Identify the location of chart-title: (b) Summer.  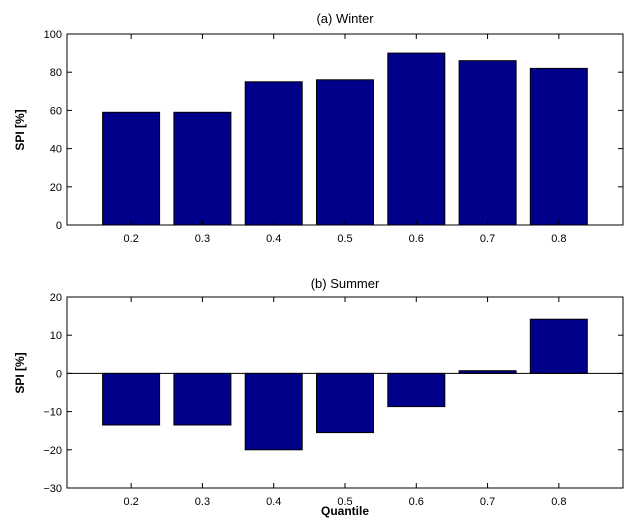
(345, 283).